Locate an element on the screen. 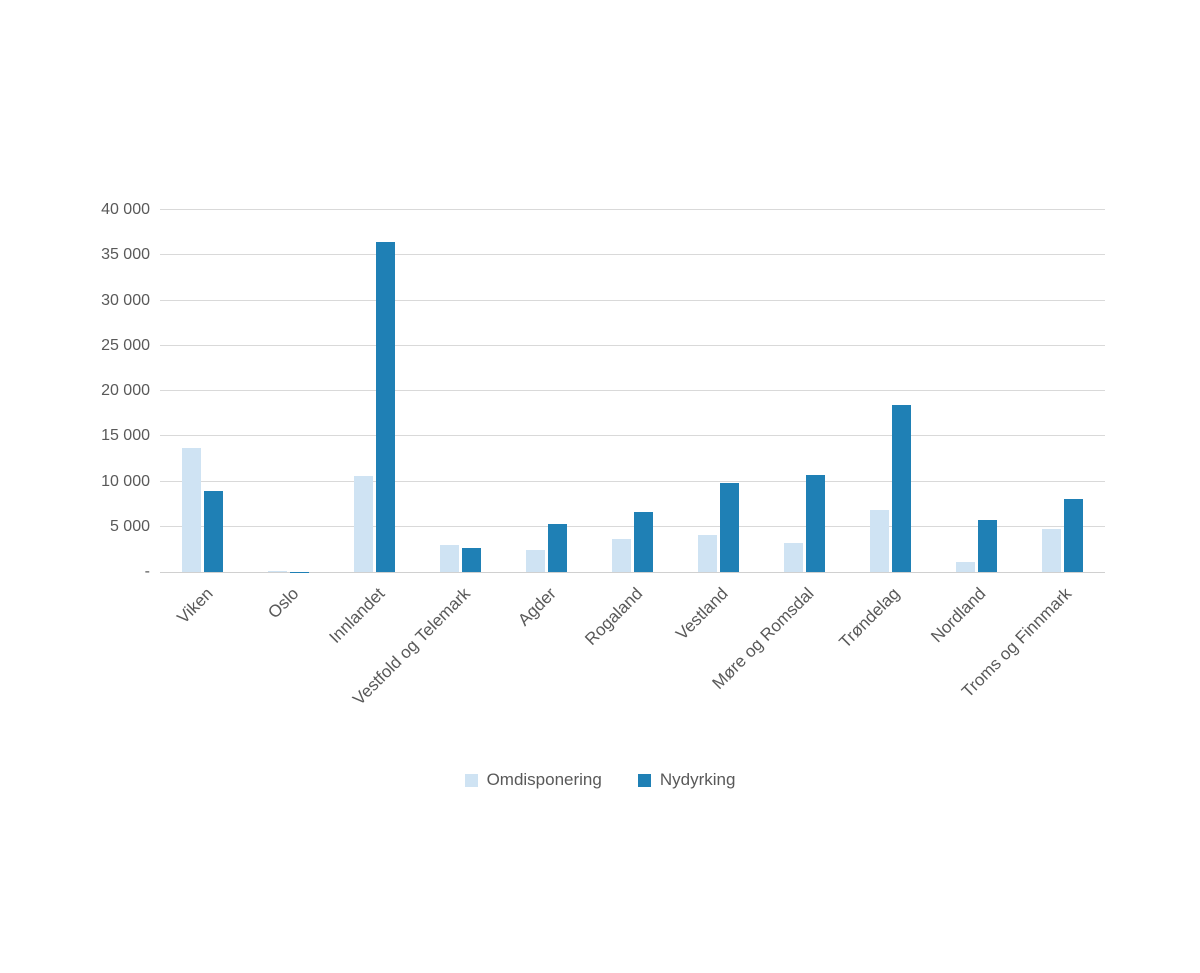 This screenshot has width=1200, height=973. y-tick-label: 15 000 is located at coordinates (125, 436).